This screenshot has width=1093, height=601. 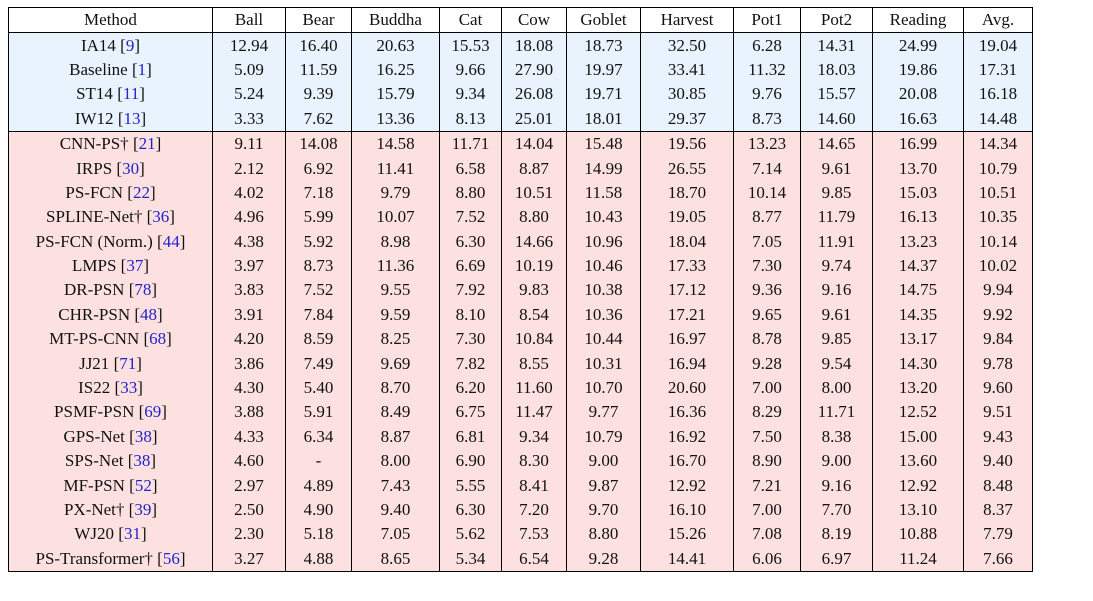 I want to click on value-cell: 10.70, so click(x=603, y=388).